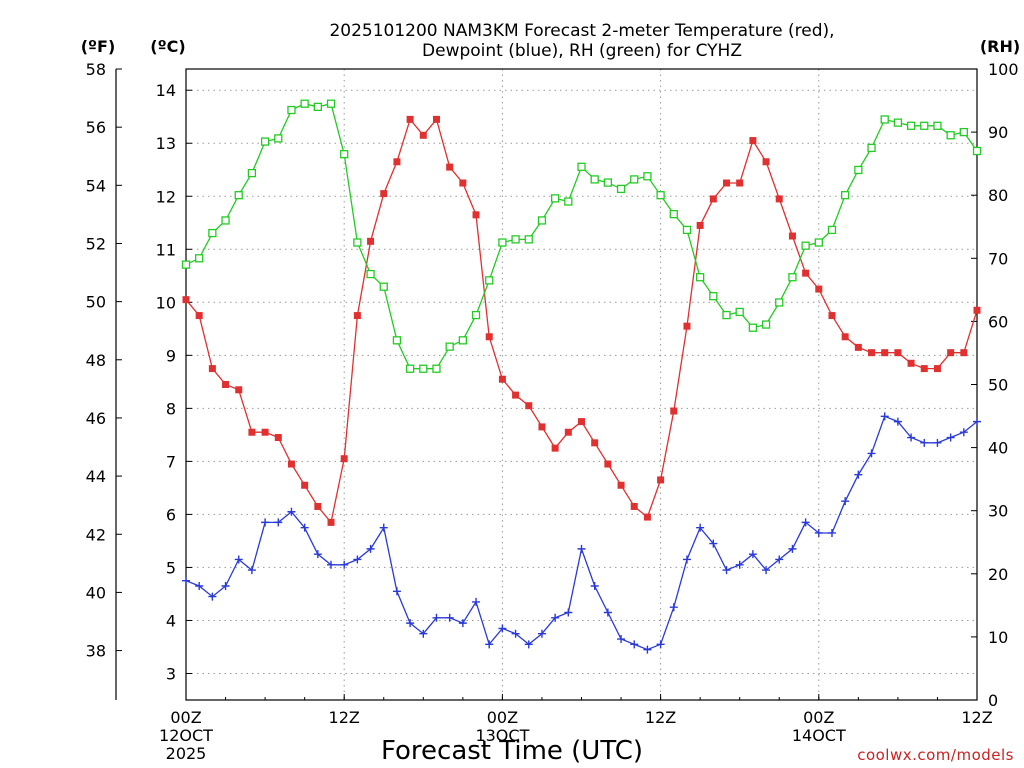 The width and height of the screenshot is (1024, 768). I want to click on celsius-tick-label: 7, so click(171, 461).